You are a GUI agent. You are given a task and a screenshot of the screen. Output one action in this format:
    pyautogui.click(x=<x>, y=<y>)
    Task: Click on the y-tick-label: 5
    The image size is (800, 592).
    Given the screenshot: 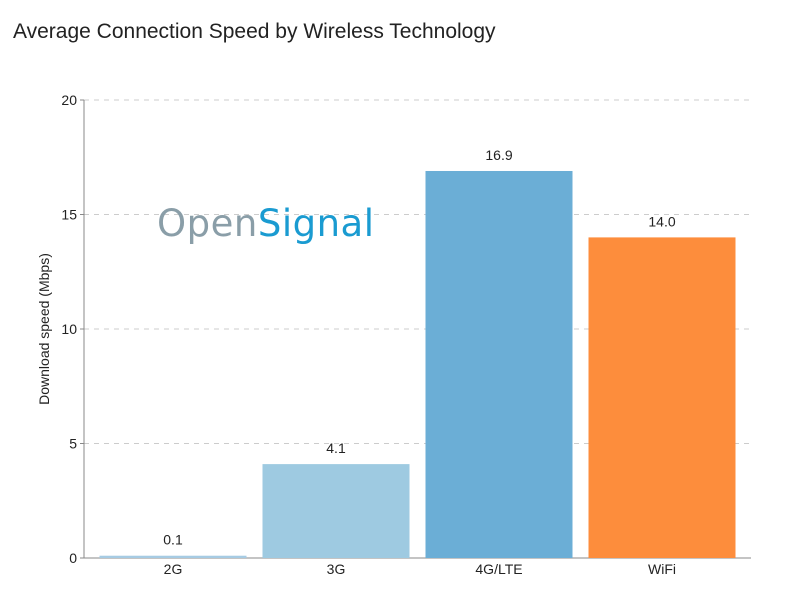 What is the action you would take?
    pyautogui.click(x=73, y=444)
    